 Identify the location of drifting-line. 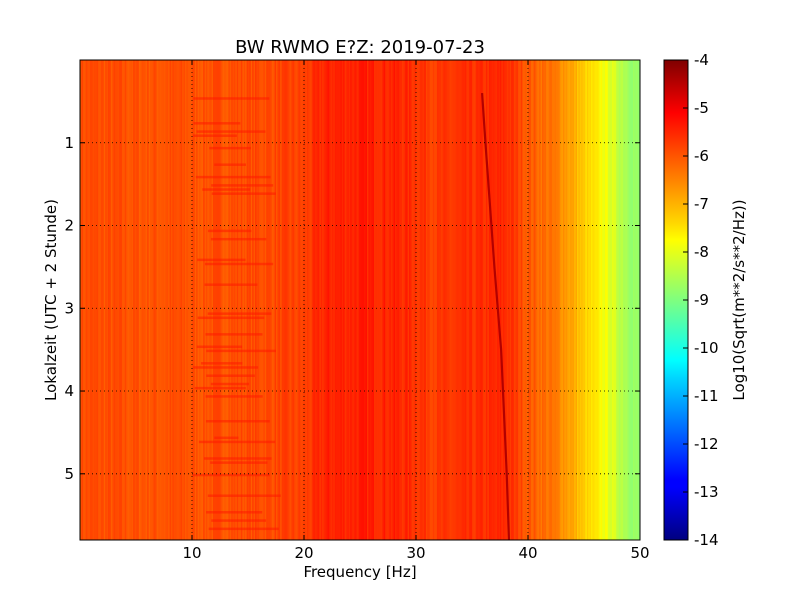
(495, 316).